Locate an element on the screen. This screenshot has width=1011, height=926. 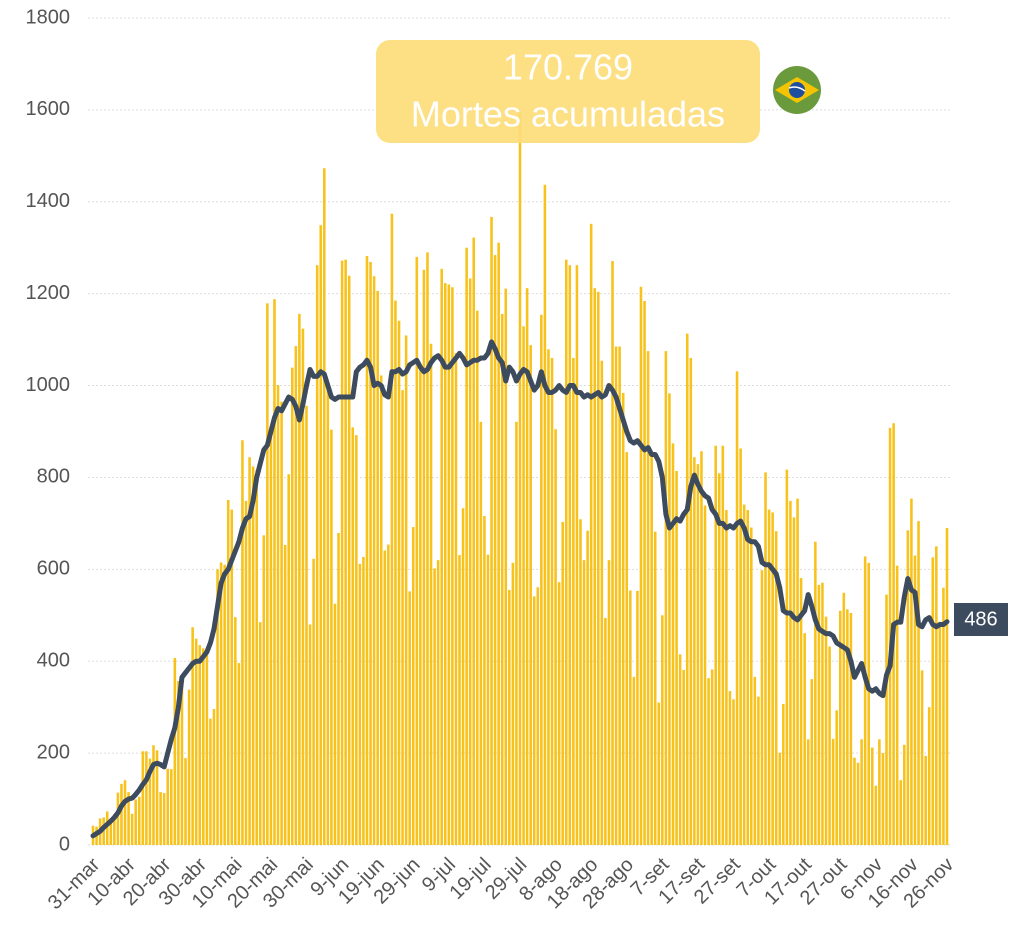
y-tick-label: 600 is located at coordinates (53, 569).